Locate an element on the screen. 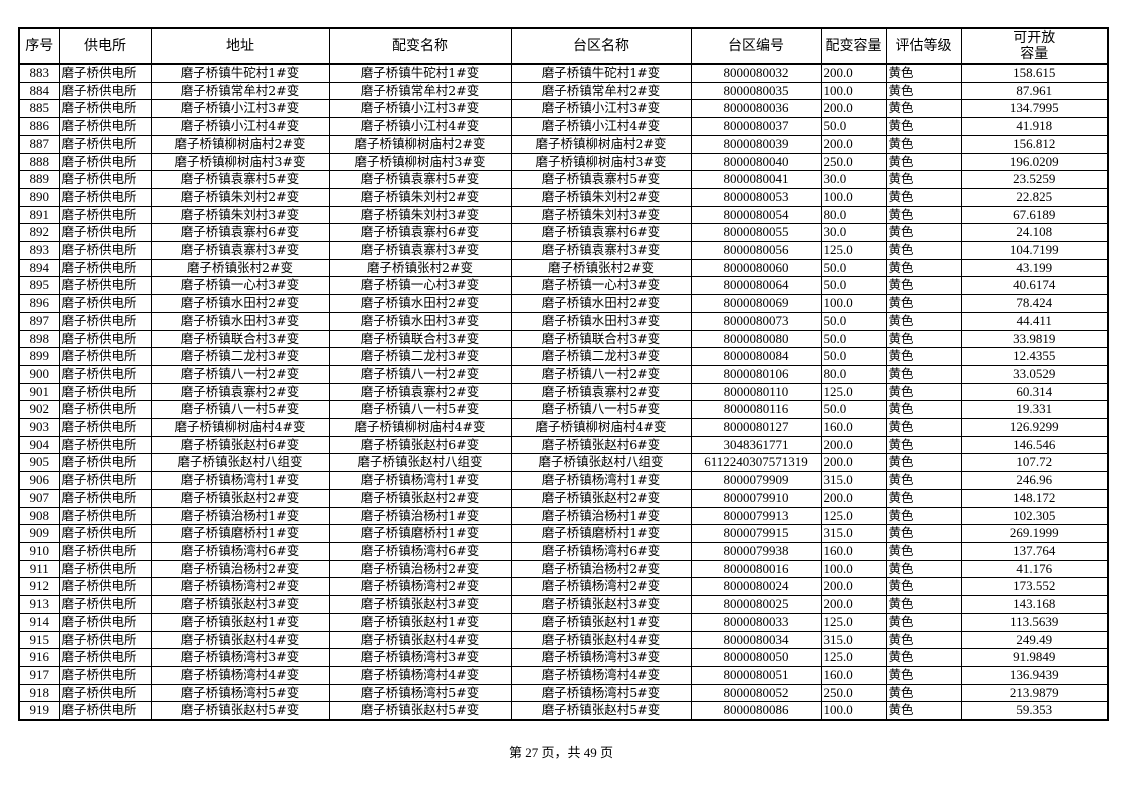 This screenshot has width=1122, height=793. cell-address: 磨子桥镇八一村5#变 is located at coordinates (240, 410).